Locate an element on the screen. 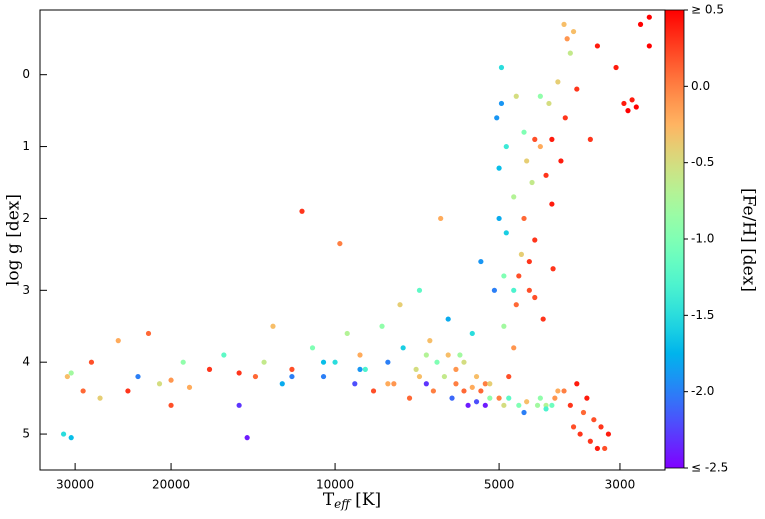  x-axis-label: Teff [K] is located at coordinates (352, 500).